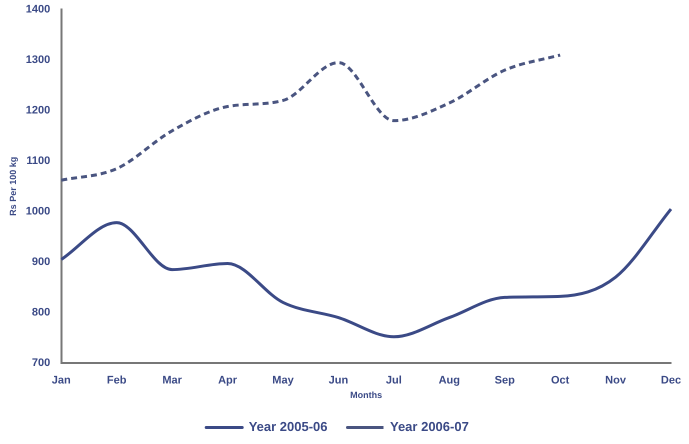  I want to click on x-tick-label: Nov, so click(616, 380).